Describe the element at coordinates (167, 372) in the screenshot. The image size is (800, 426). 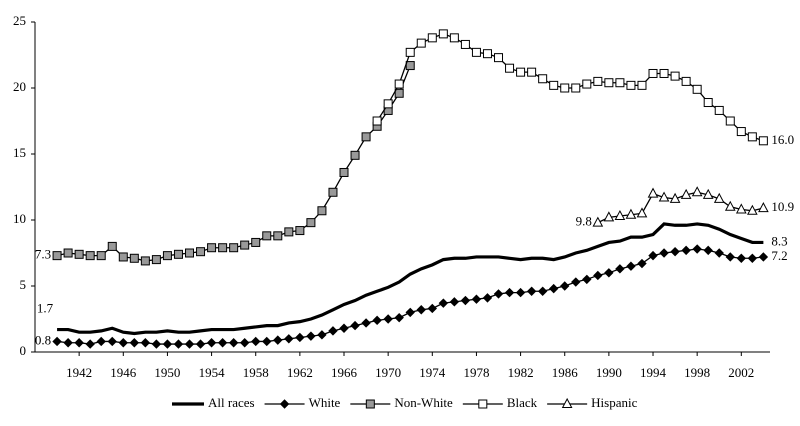
I see `x-tick-label: 1950` at that location.